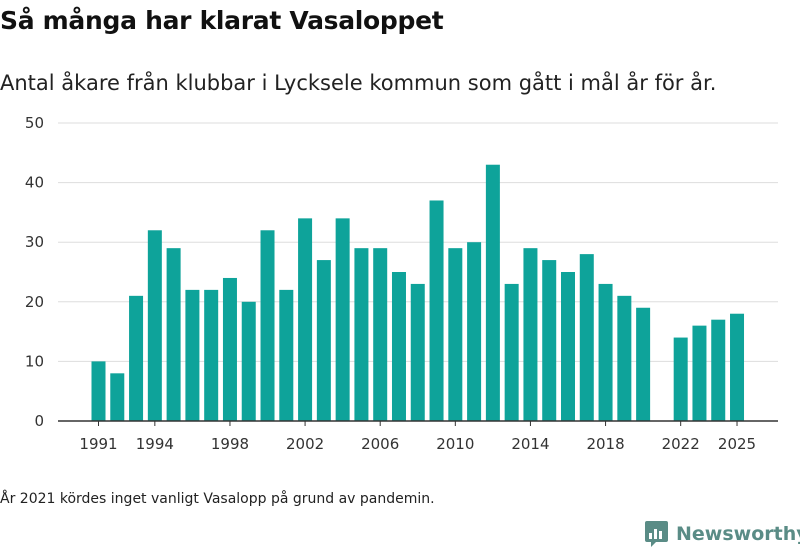 The image size is (800, 550). What do you see at coordinates (417, 352) in the screenshot?
I see `bar-2008` at bounding box center [417, 352].